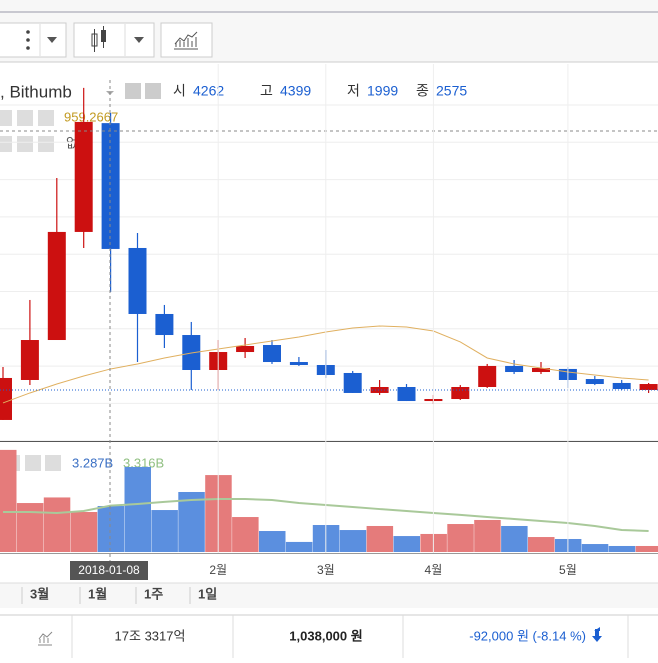 Image resolution: width=658 pixels, height=663 pixels. Describe the element at coordinates (382, 91) in the screenshot. I see `legend-value: 1999` at that location.